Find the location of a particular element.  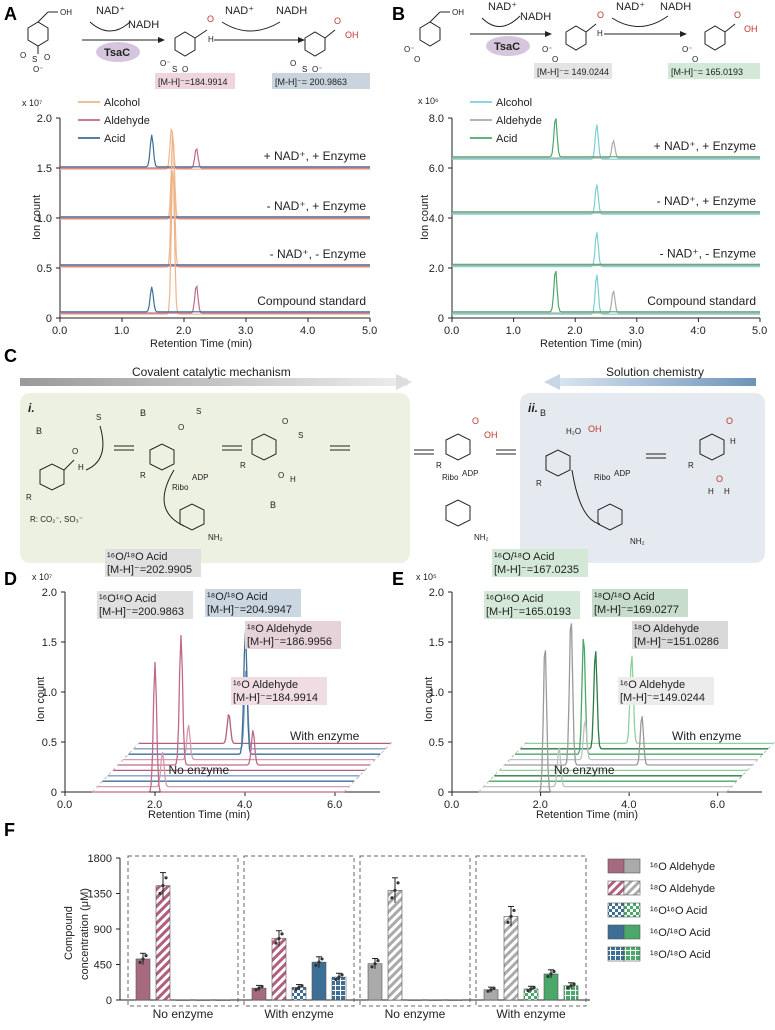

depth-guide is located at coordinates (503, 766).